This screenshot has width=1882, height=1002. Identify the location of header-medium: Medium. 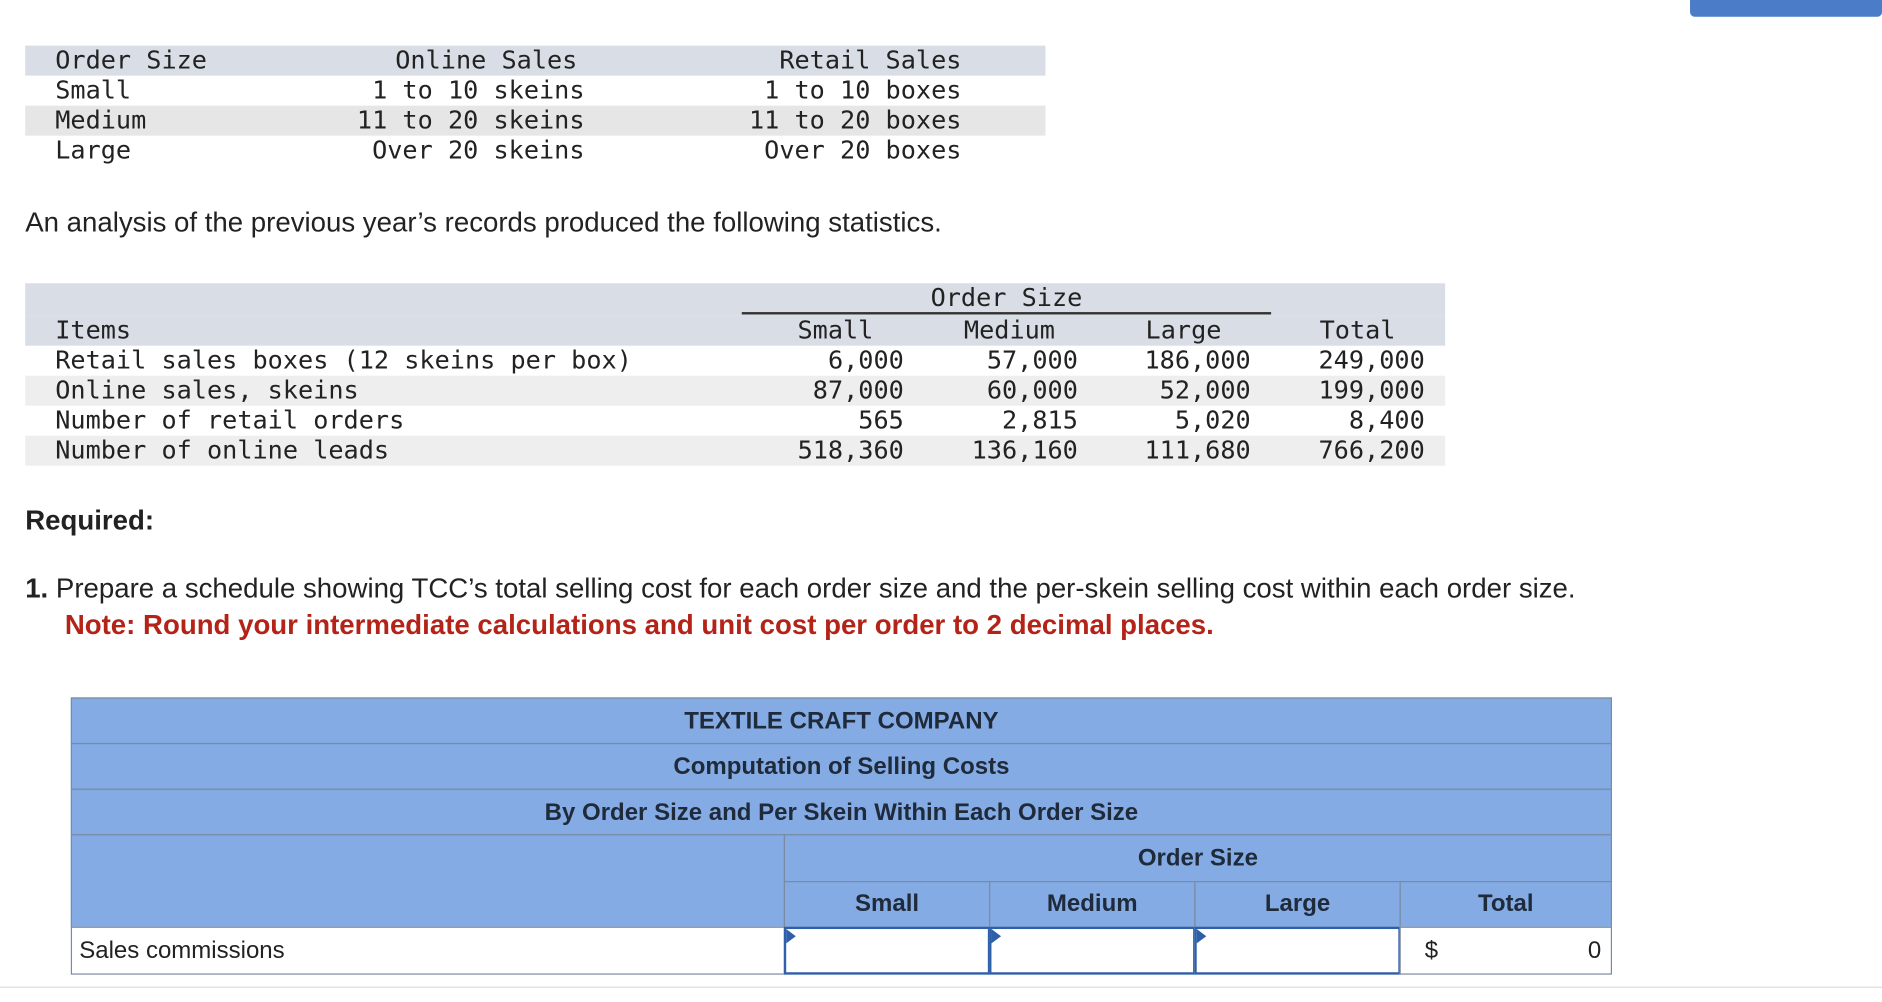
(1009, 330).